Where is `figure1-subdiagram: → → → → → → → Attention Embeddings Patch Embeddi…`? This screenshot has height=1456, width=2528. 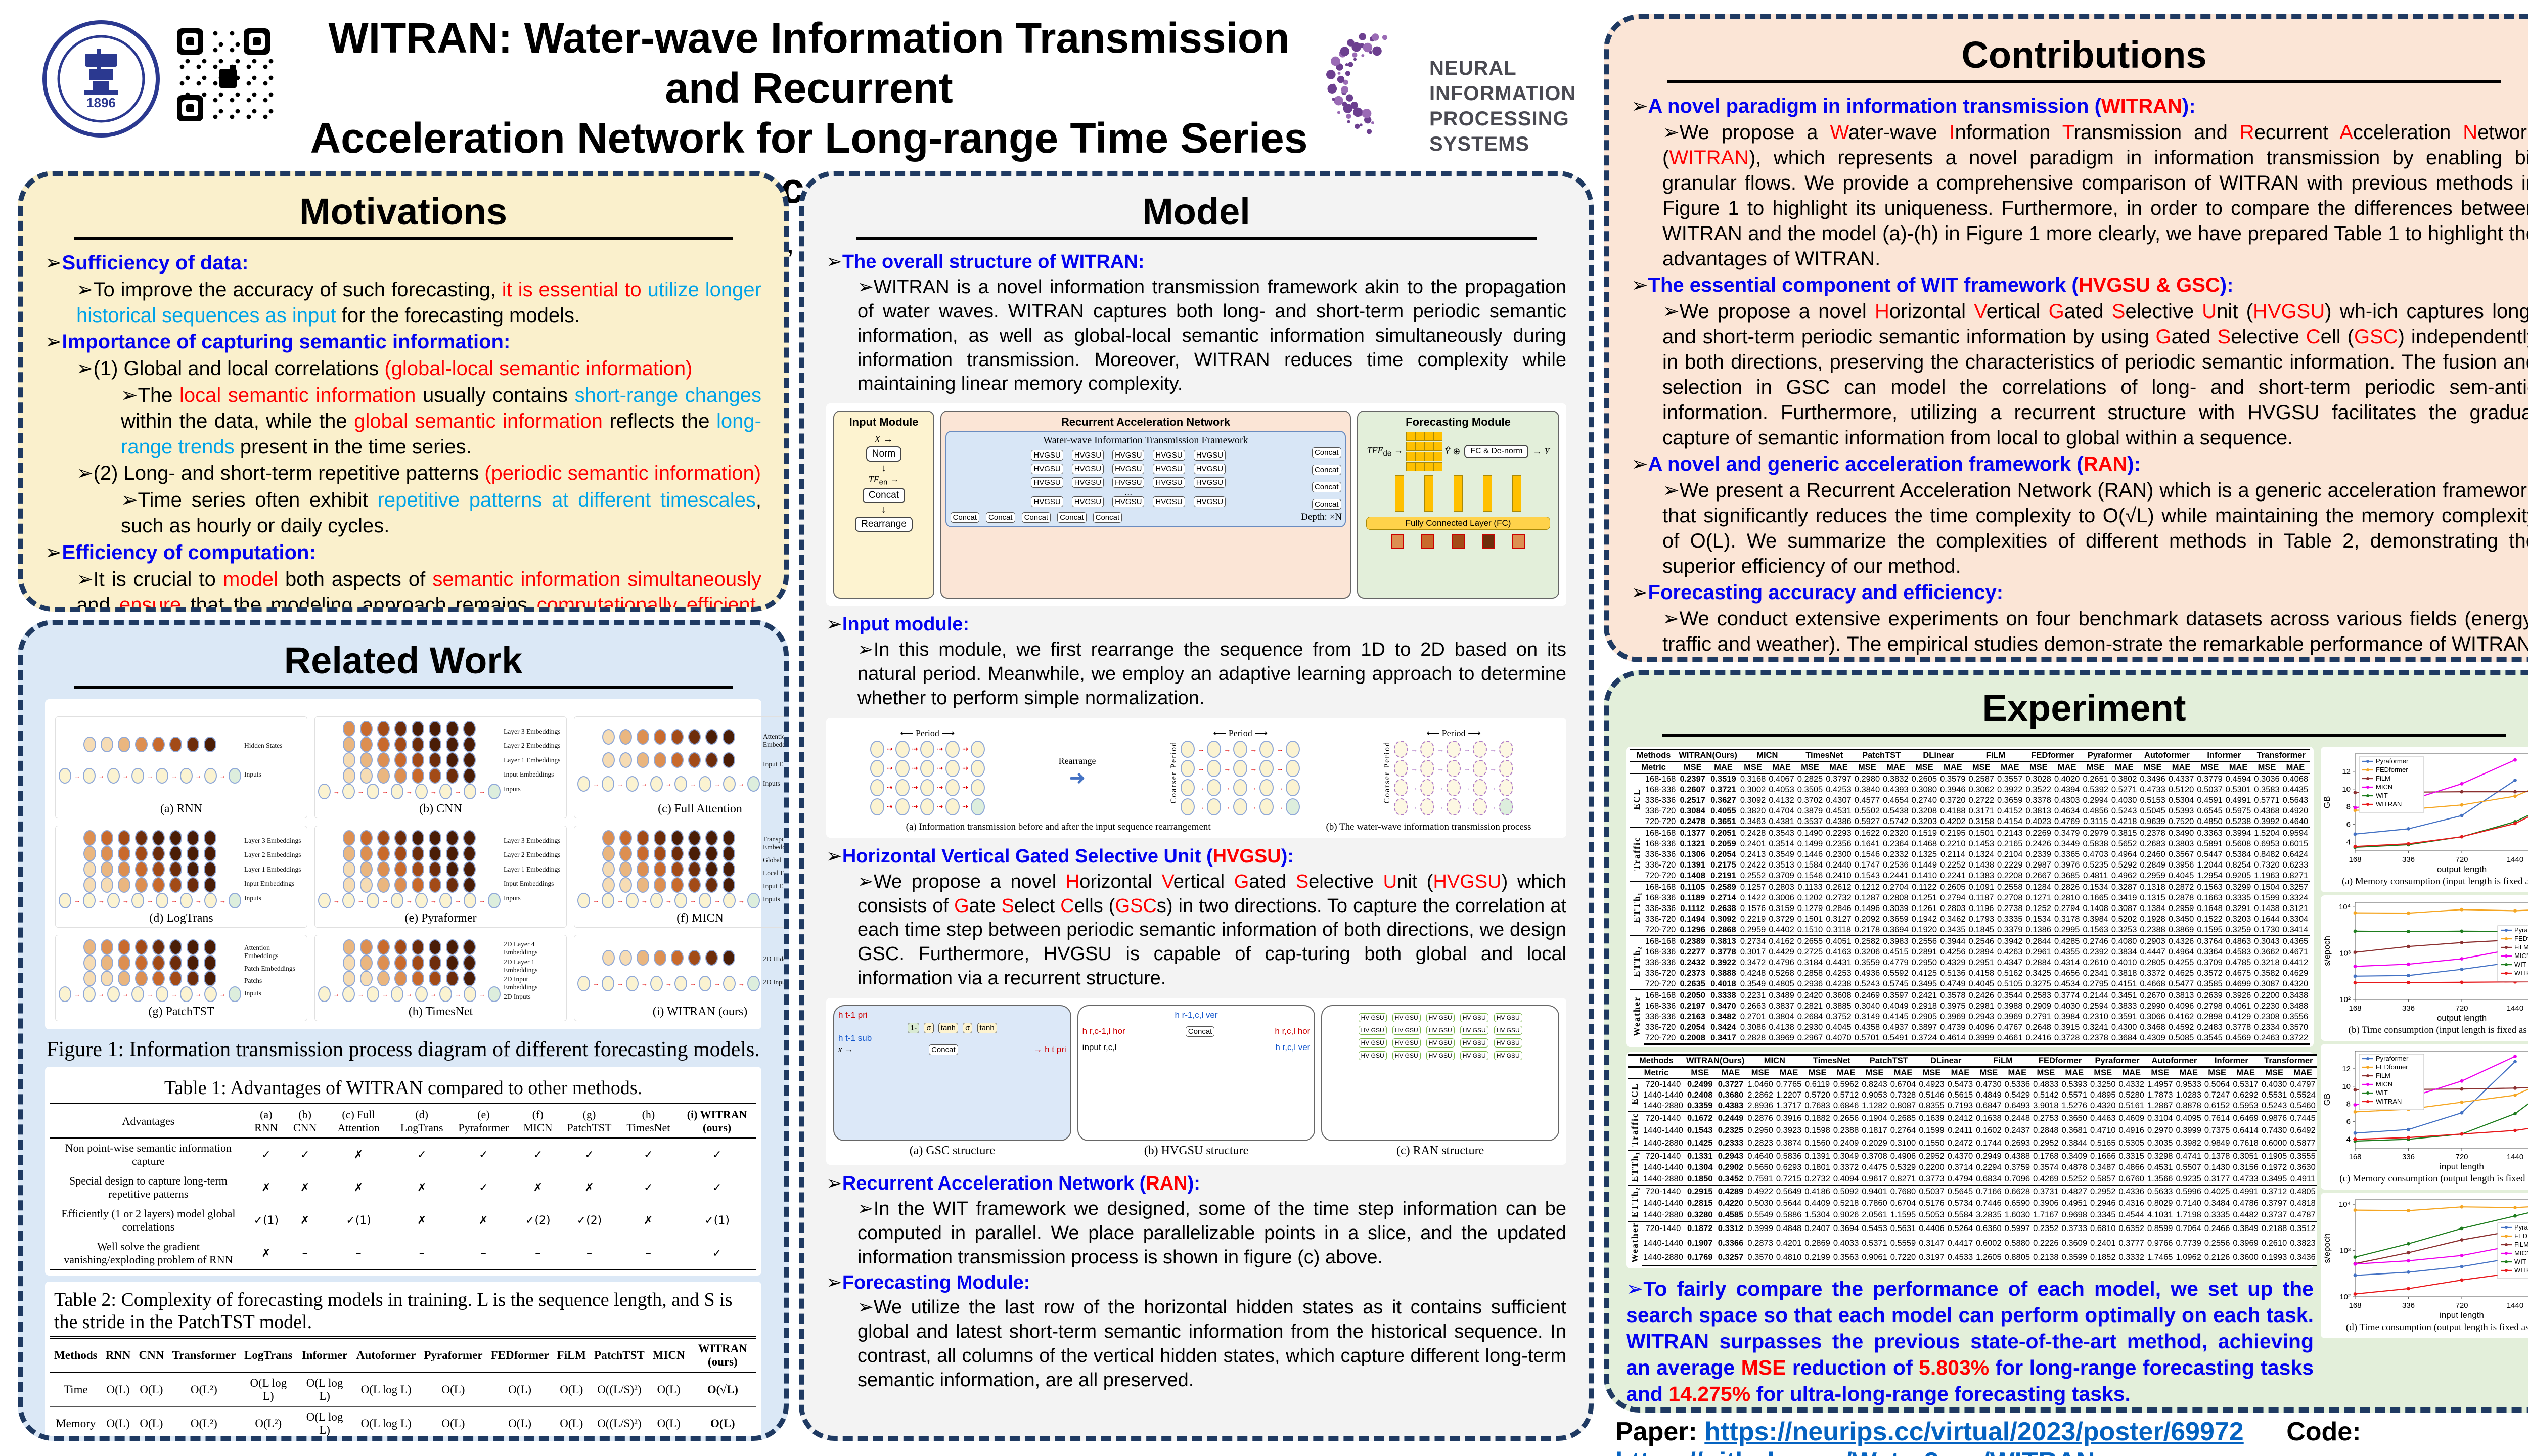
figure1-subdiagram: → → → → → → → Attention Embeddings Patch Embeddi… is located at coordinates (181, 978).